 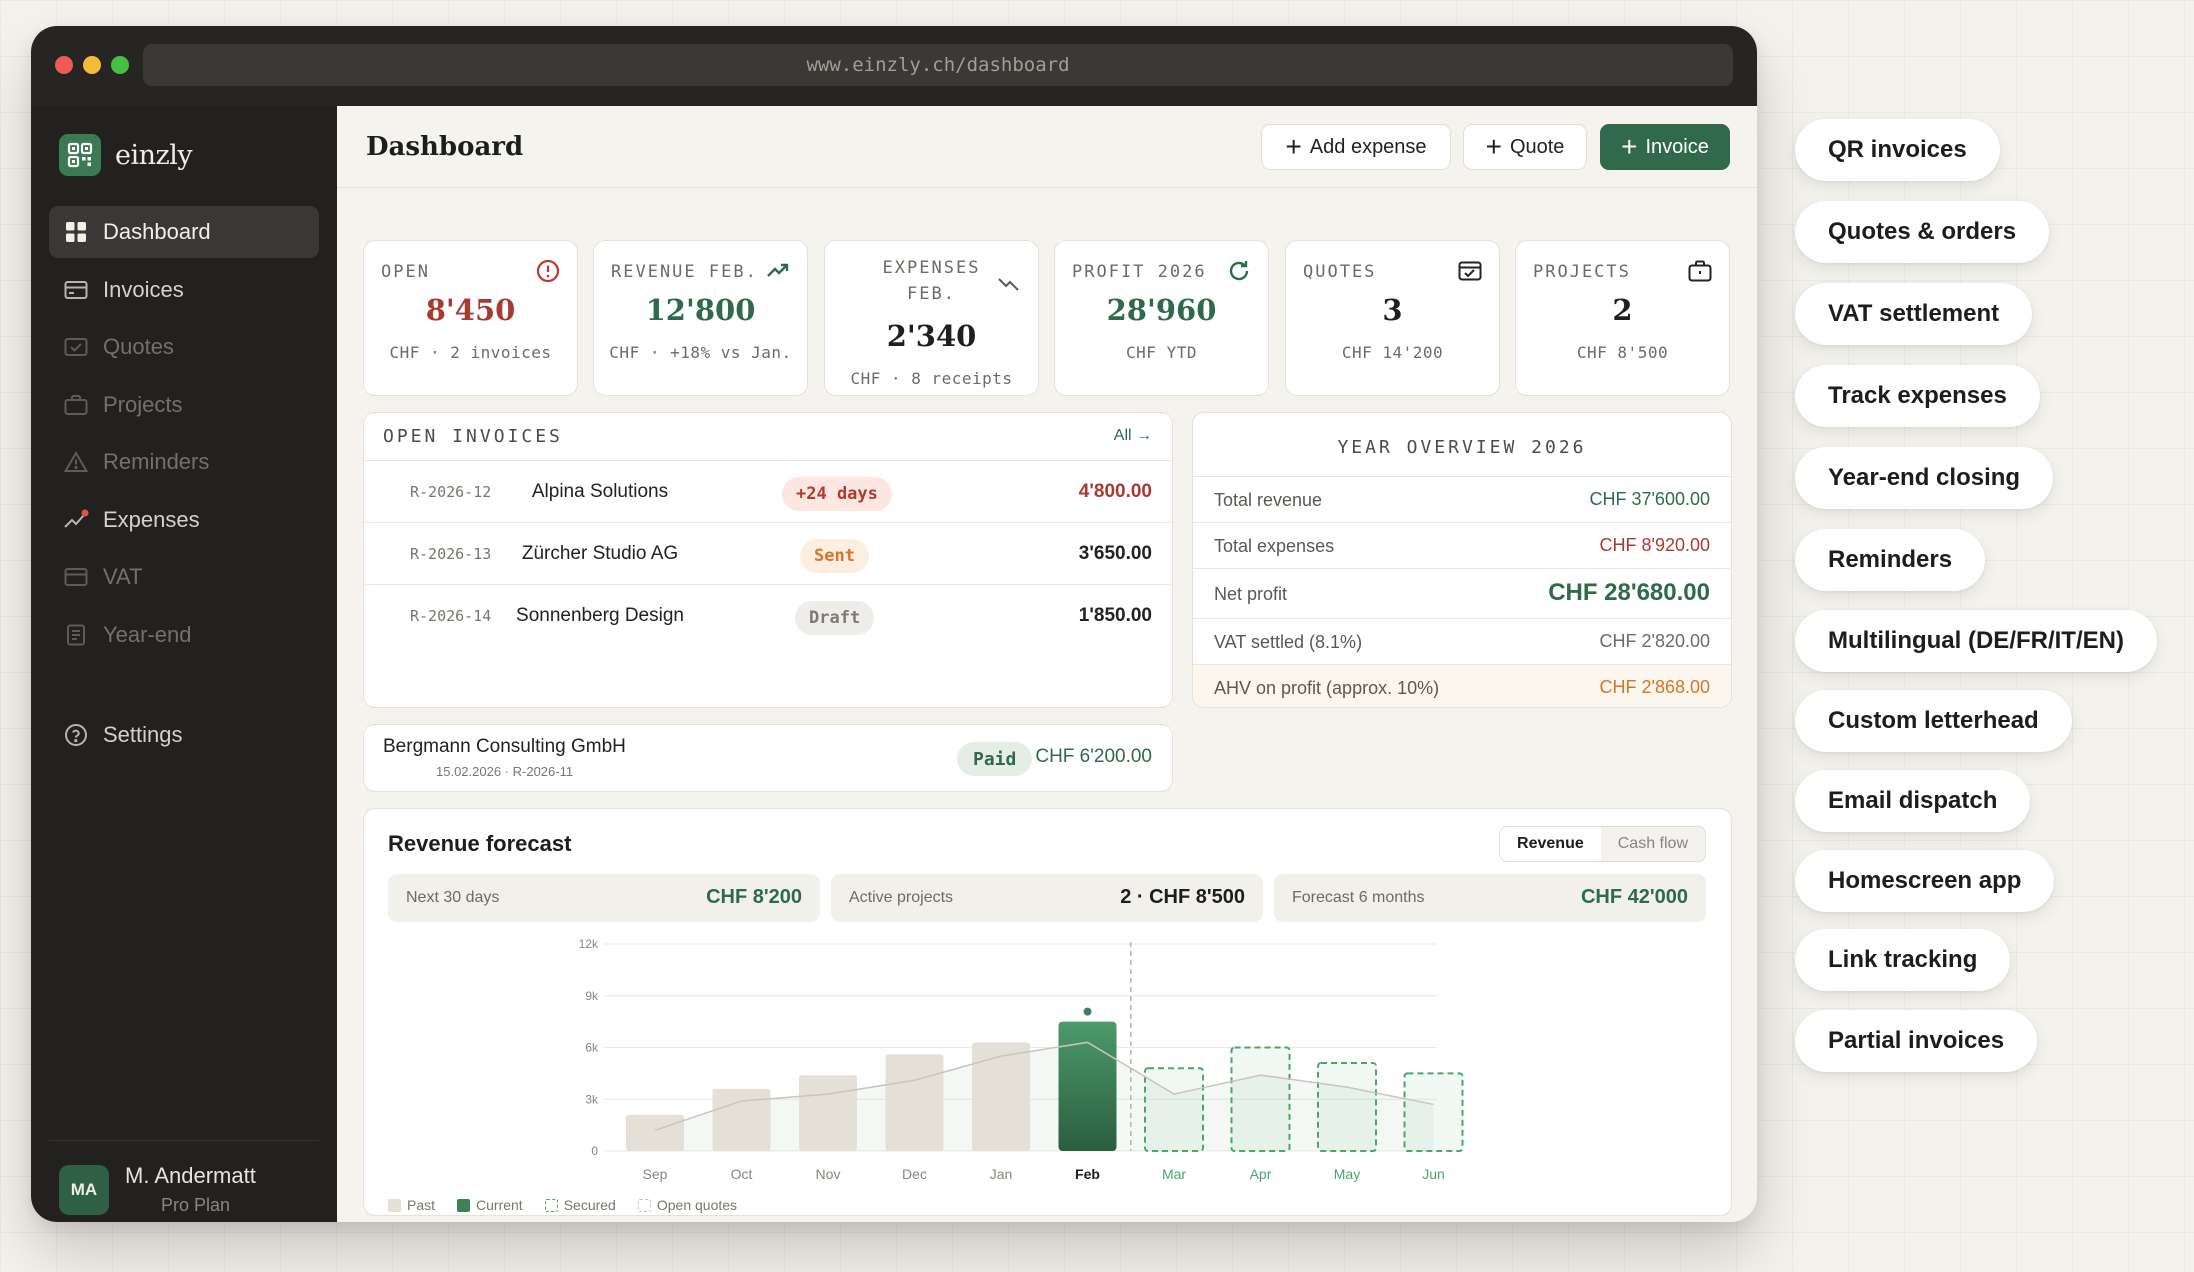 I want to click on sidebar-nav: Dashboard Invoices Quotes Projects, so click(x=184, y=436).